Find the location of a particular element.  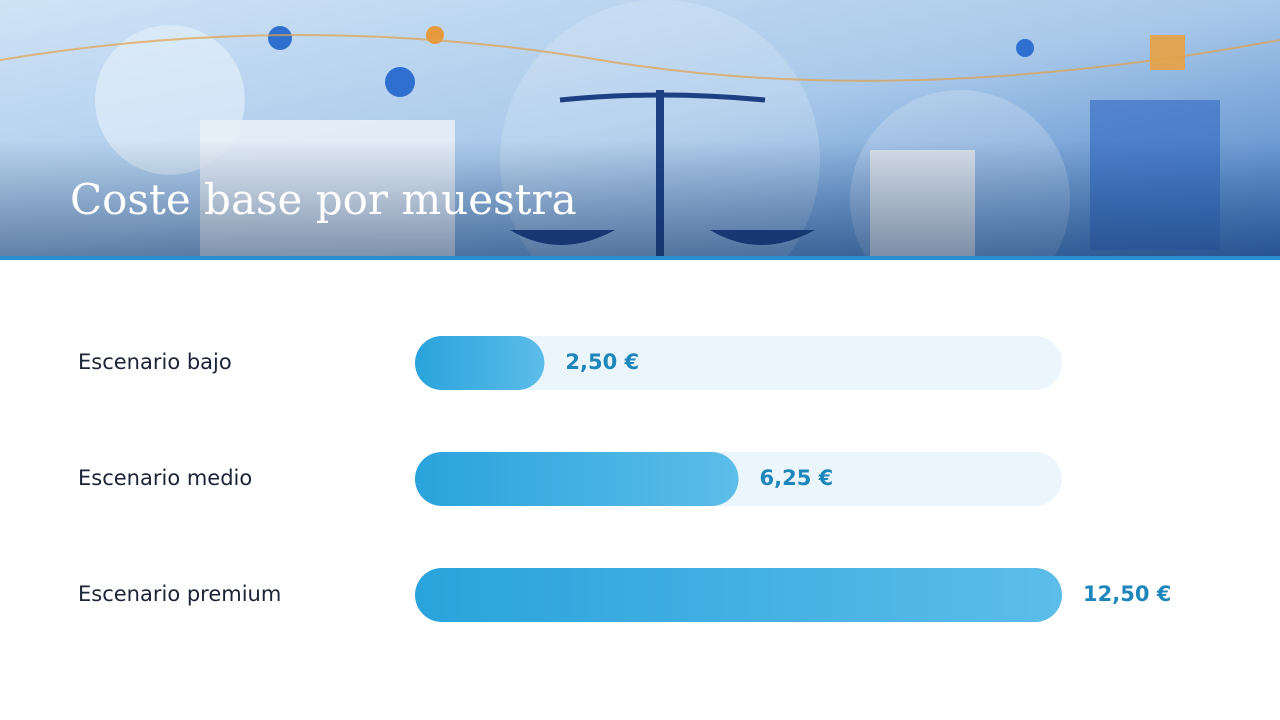

value-label: 2,50 € is located at coordinates (602, 362).